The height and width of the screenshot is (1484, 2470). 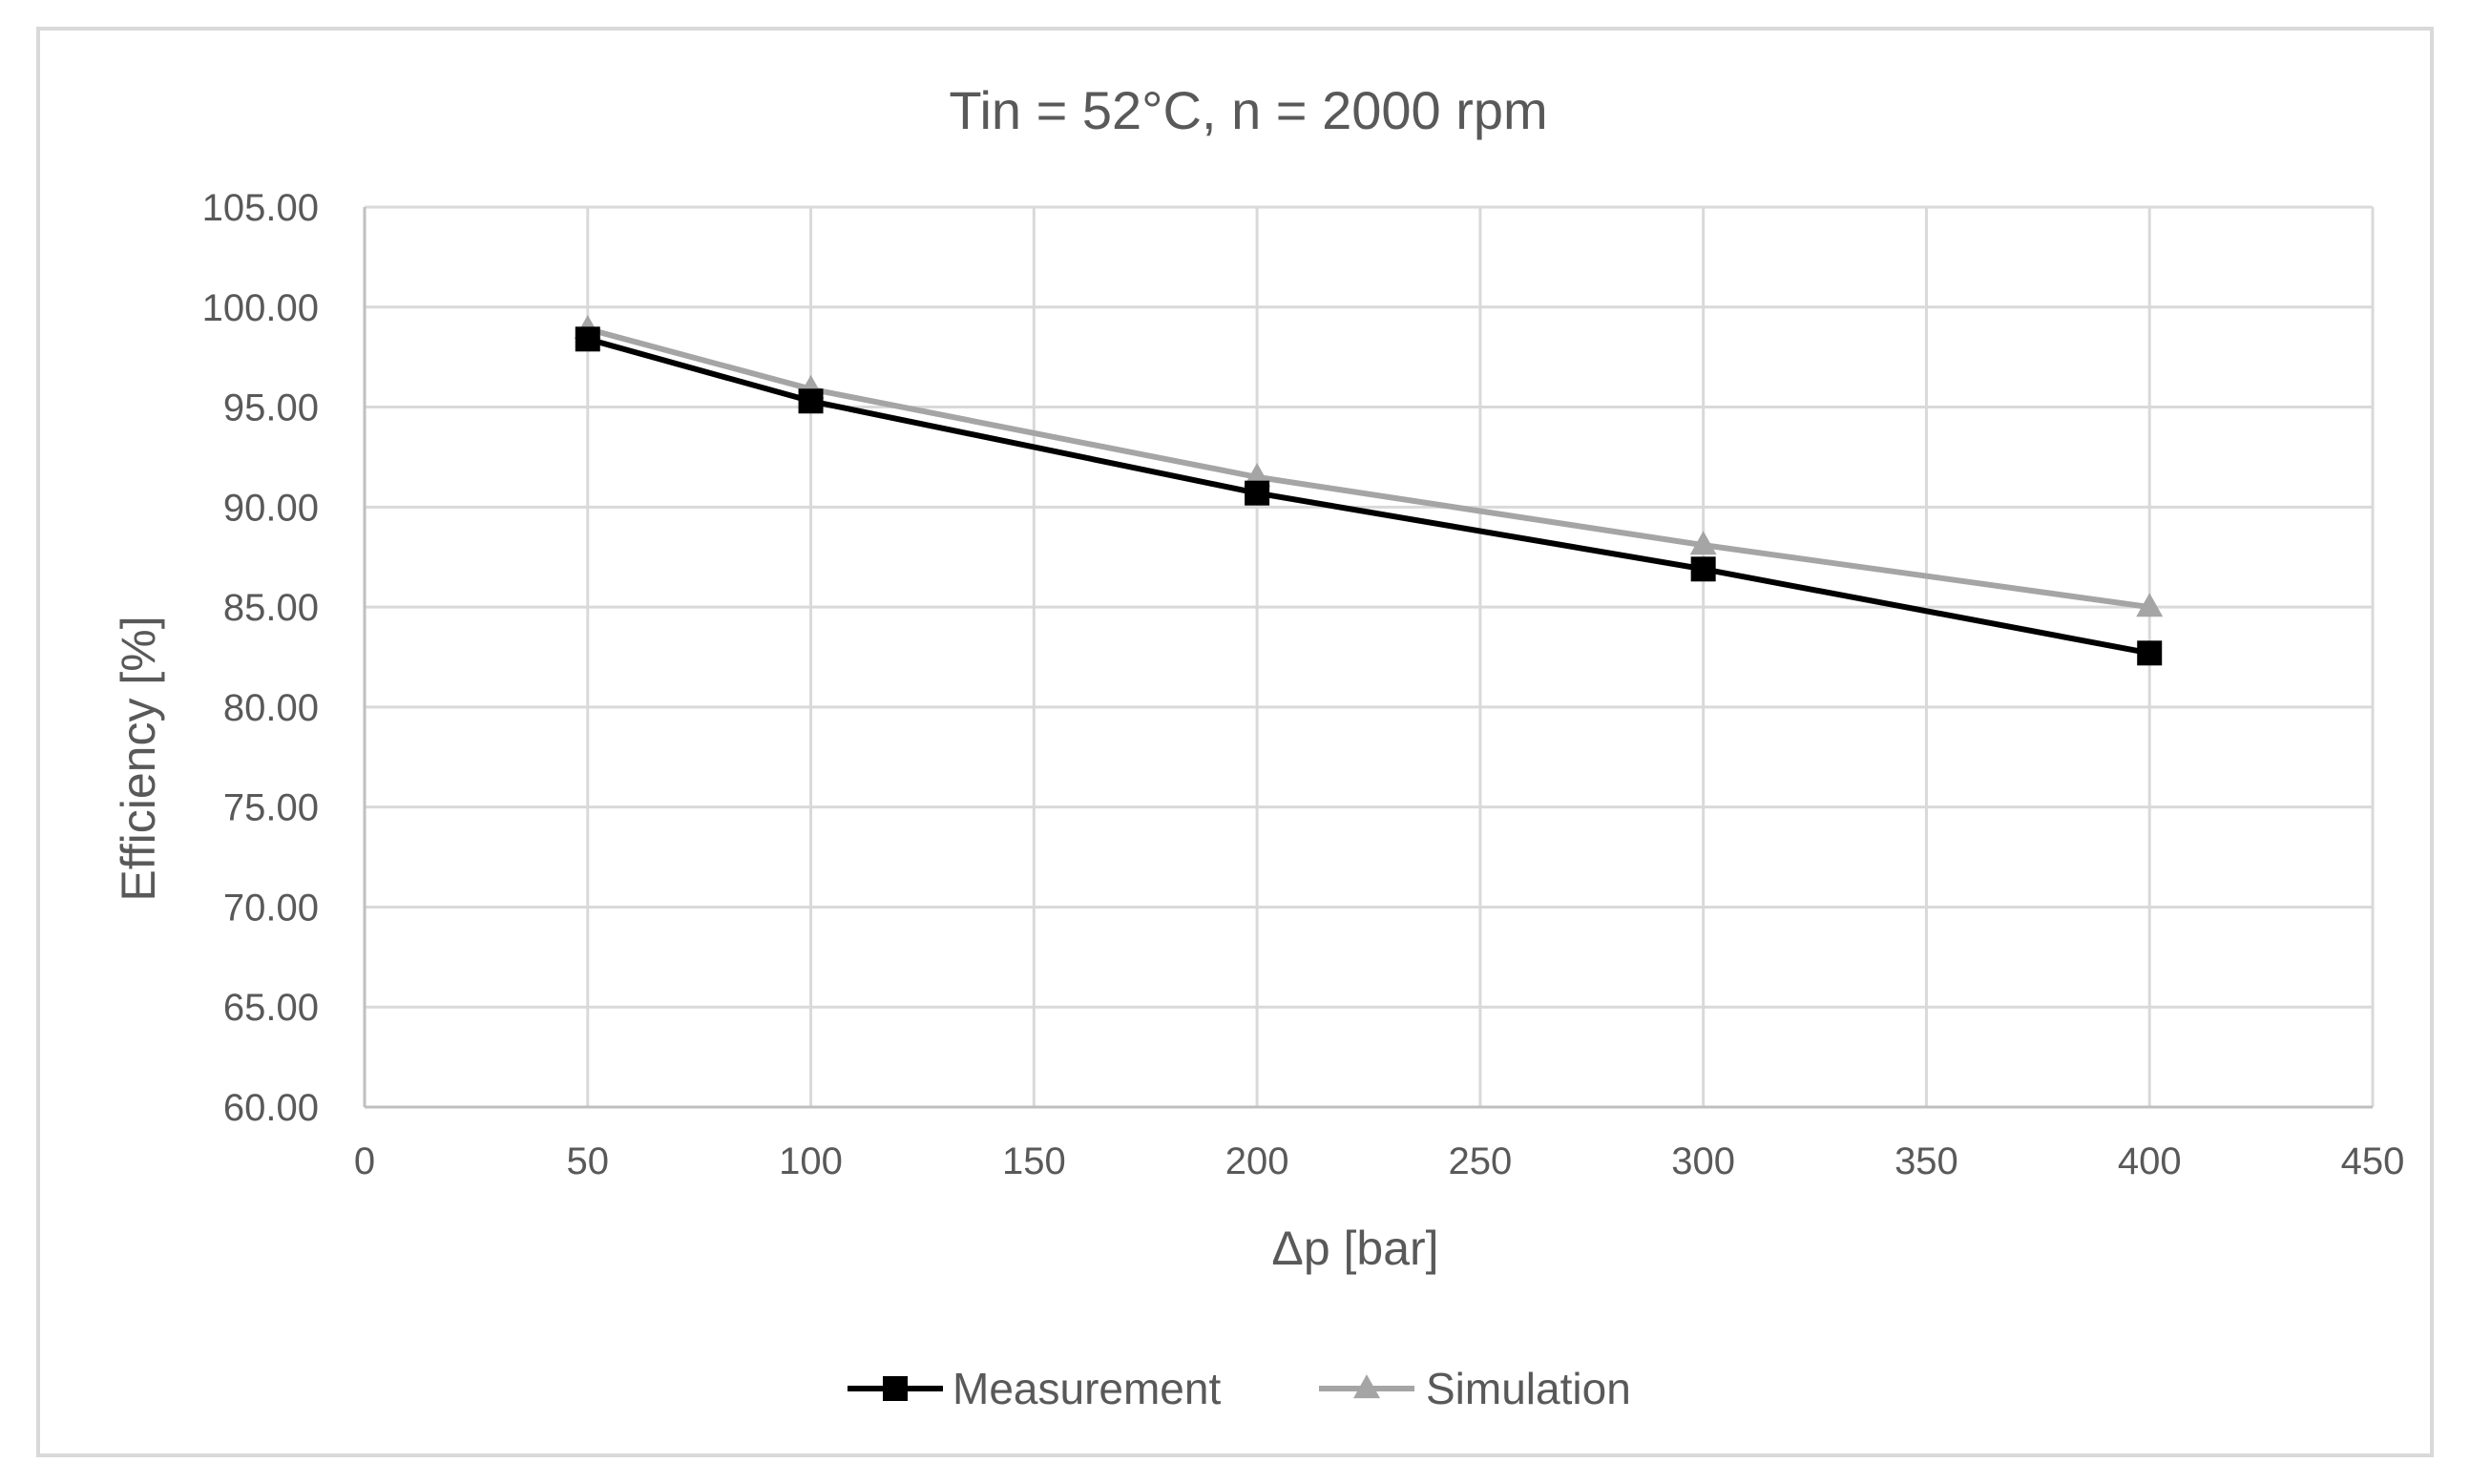 What do you see at coordinates (1703, 1161) in the screenshot?
I see `x-tick-label: 300` at bounding box center [1703, 1161].